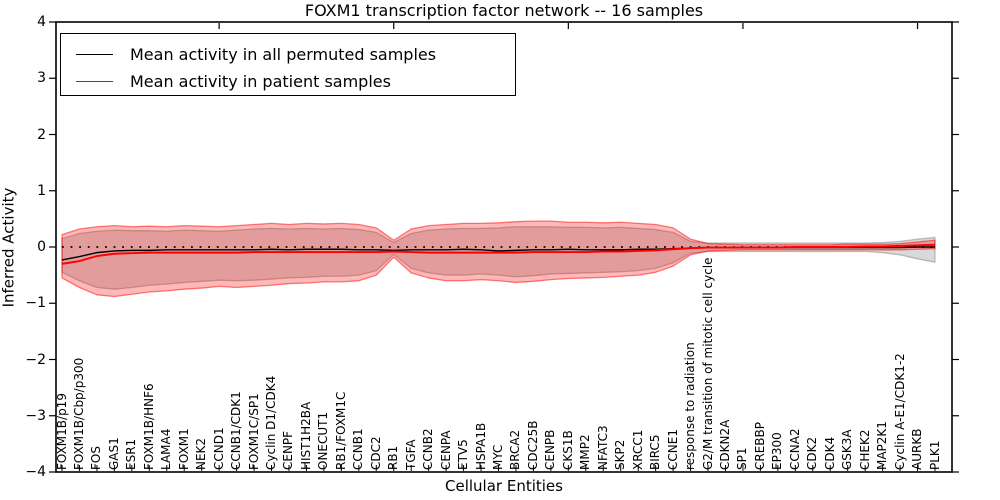 The width and height of the screenshot is (1000, 500). Describe the element at coordinates (323, 440) in the screenshot. I see `x-category-label: ONECUT1` at that location.